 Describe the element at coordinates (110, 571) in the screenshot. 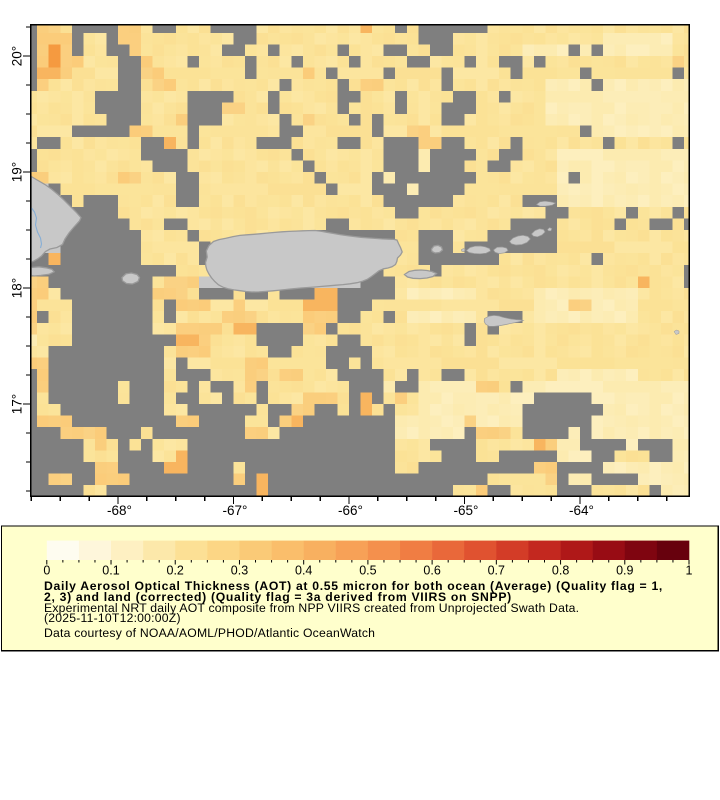

I see `svg-text: 0.1` at that location.